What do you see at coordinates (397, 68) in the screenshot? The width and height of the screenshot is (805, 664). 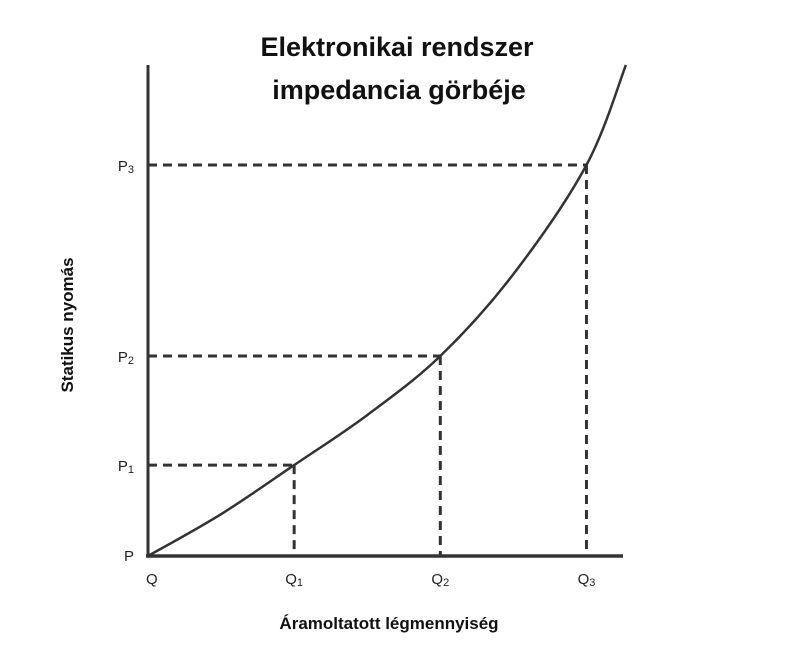 I see `chart-title: Elektronikai rendszer impedancia görbéje` at bounding box center [397, 68].